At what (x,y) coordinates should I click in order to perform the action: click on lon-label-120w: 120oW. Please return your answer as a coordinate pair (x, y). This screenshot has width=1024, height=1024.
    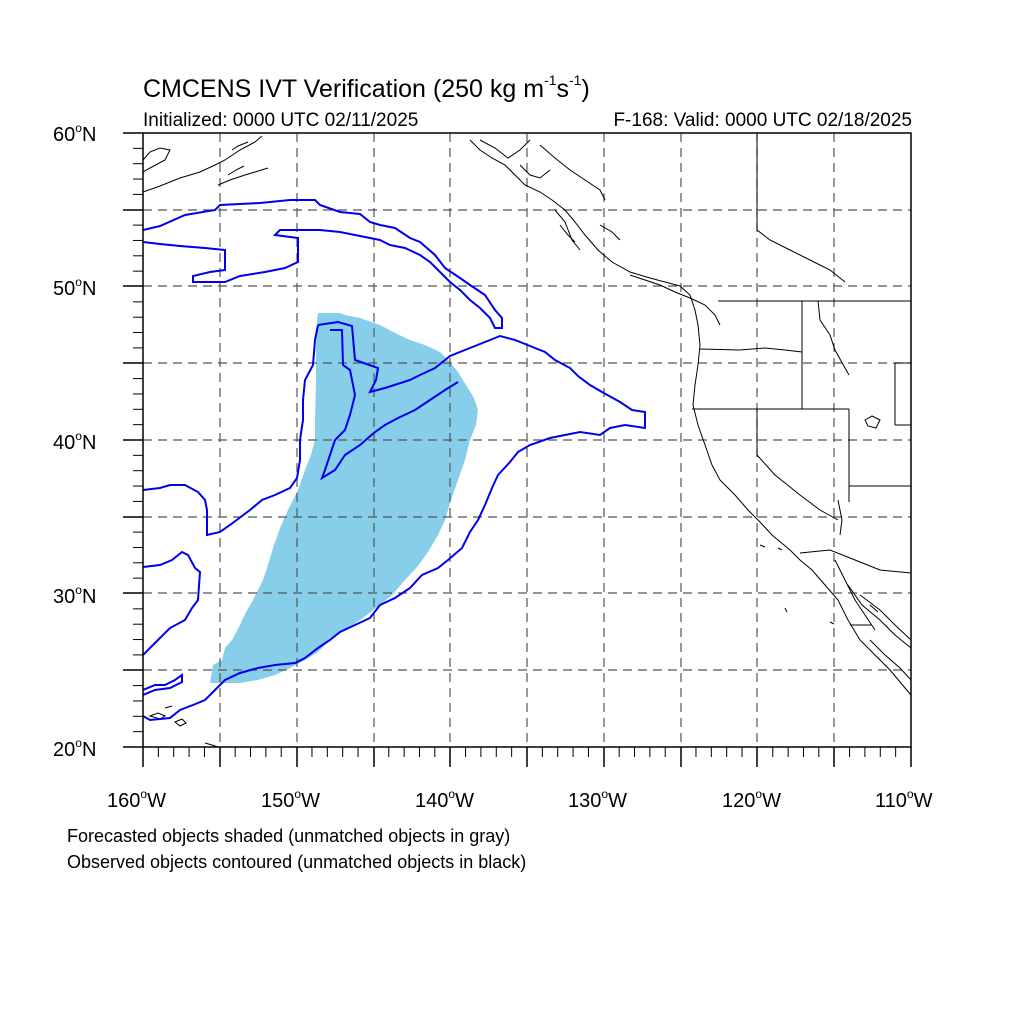
    Looking at the image, I should click on (751, 799).